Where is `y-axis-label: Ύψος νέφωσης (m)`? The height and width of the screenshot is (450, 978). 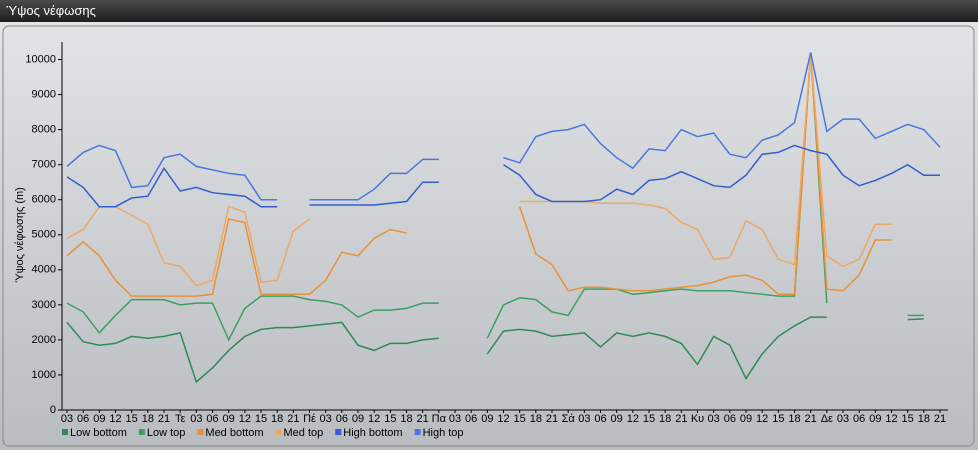 y-axis-label: Ύψος νέφωσης (m) is located at coordinates (20, 235).